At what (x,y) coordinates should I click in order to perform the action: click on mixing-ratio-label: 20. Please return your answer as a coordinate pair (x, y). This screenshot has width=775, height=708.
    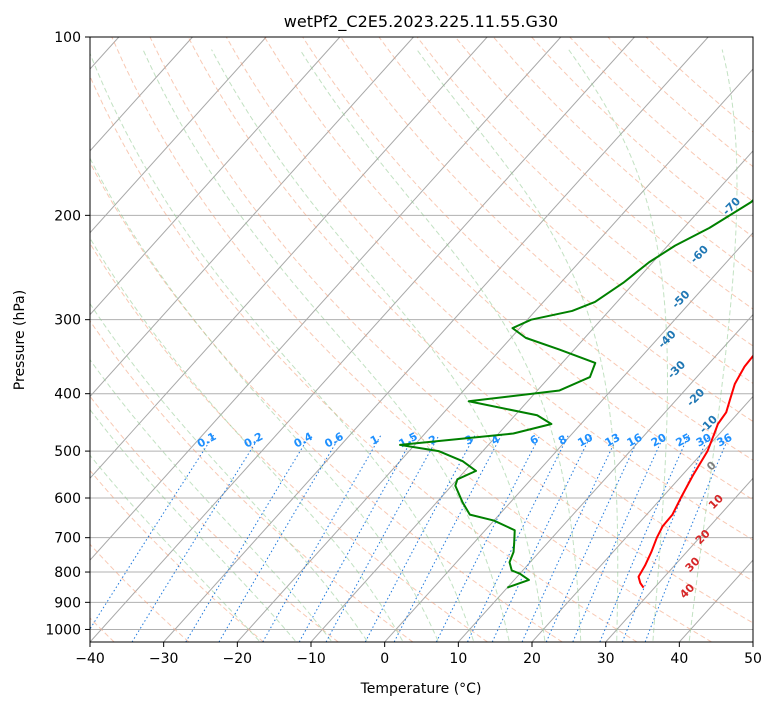
    Looking at the image, I should click on (659, 440).